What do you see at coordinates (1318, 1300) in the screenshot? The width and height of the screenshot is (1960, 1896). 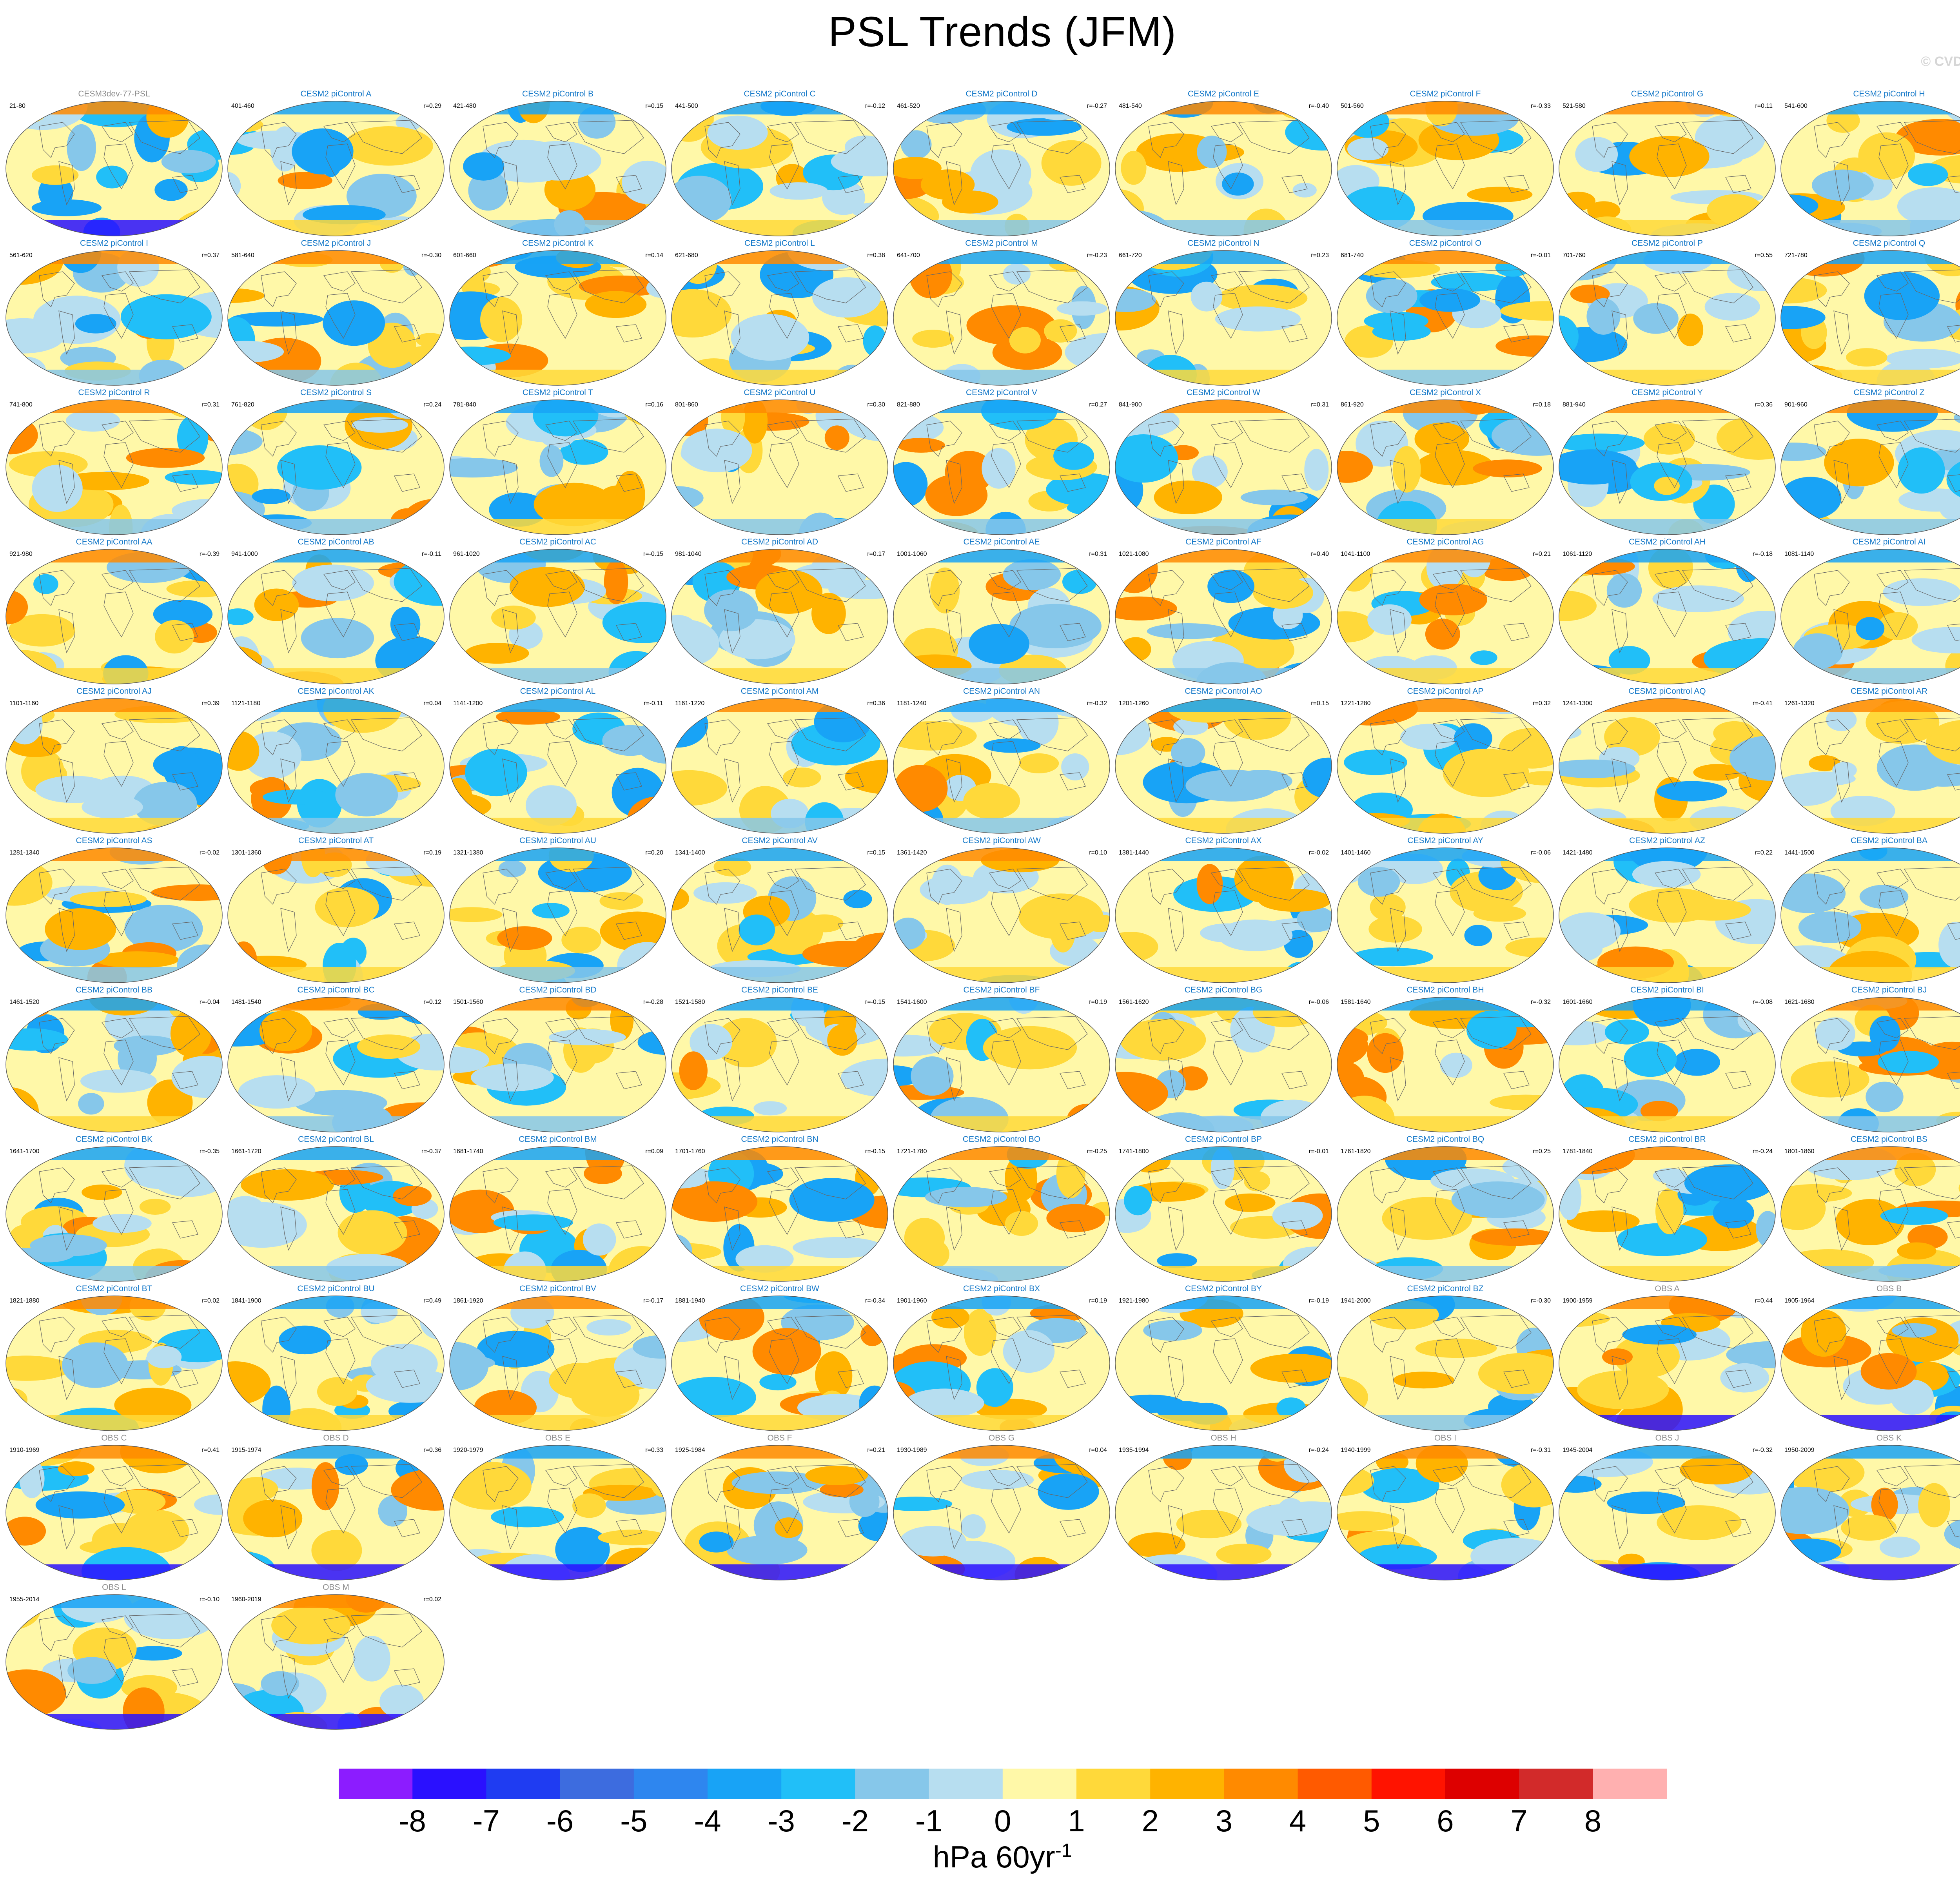 I see `panel-correlation: r=-0.19` at bounding box center [1318, 1300].